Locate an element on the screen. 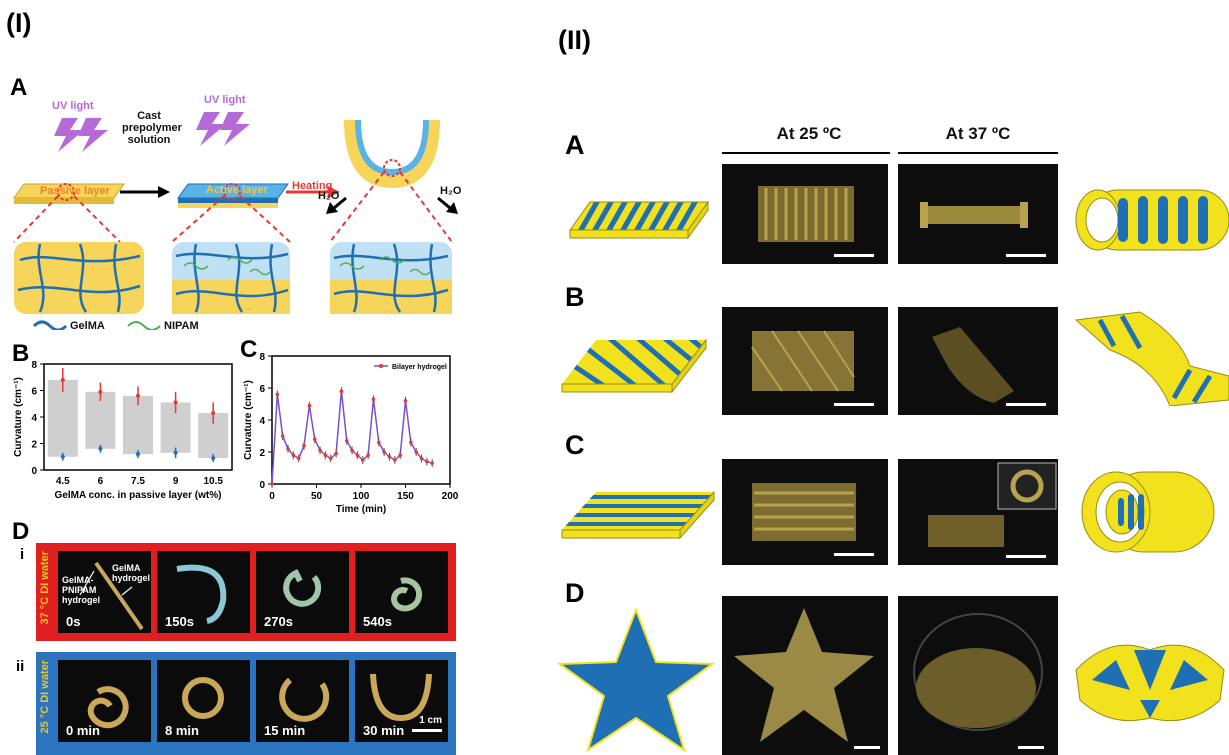  annot-pnipam-2: PNIPAM is located at coordinates (79, 590).